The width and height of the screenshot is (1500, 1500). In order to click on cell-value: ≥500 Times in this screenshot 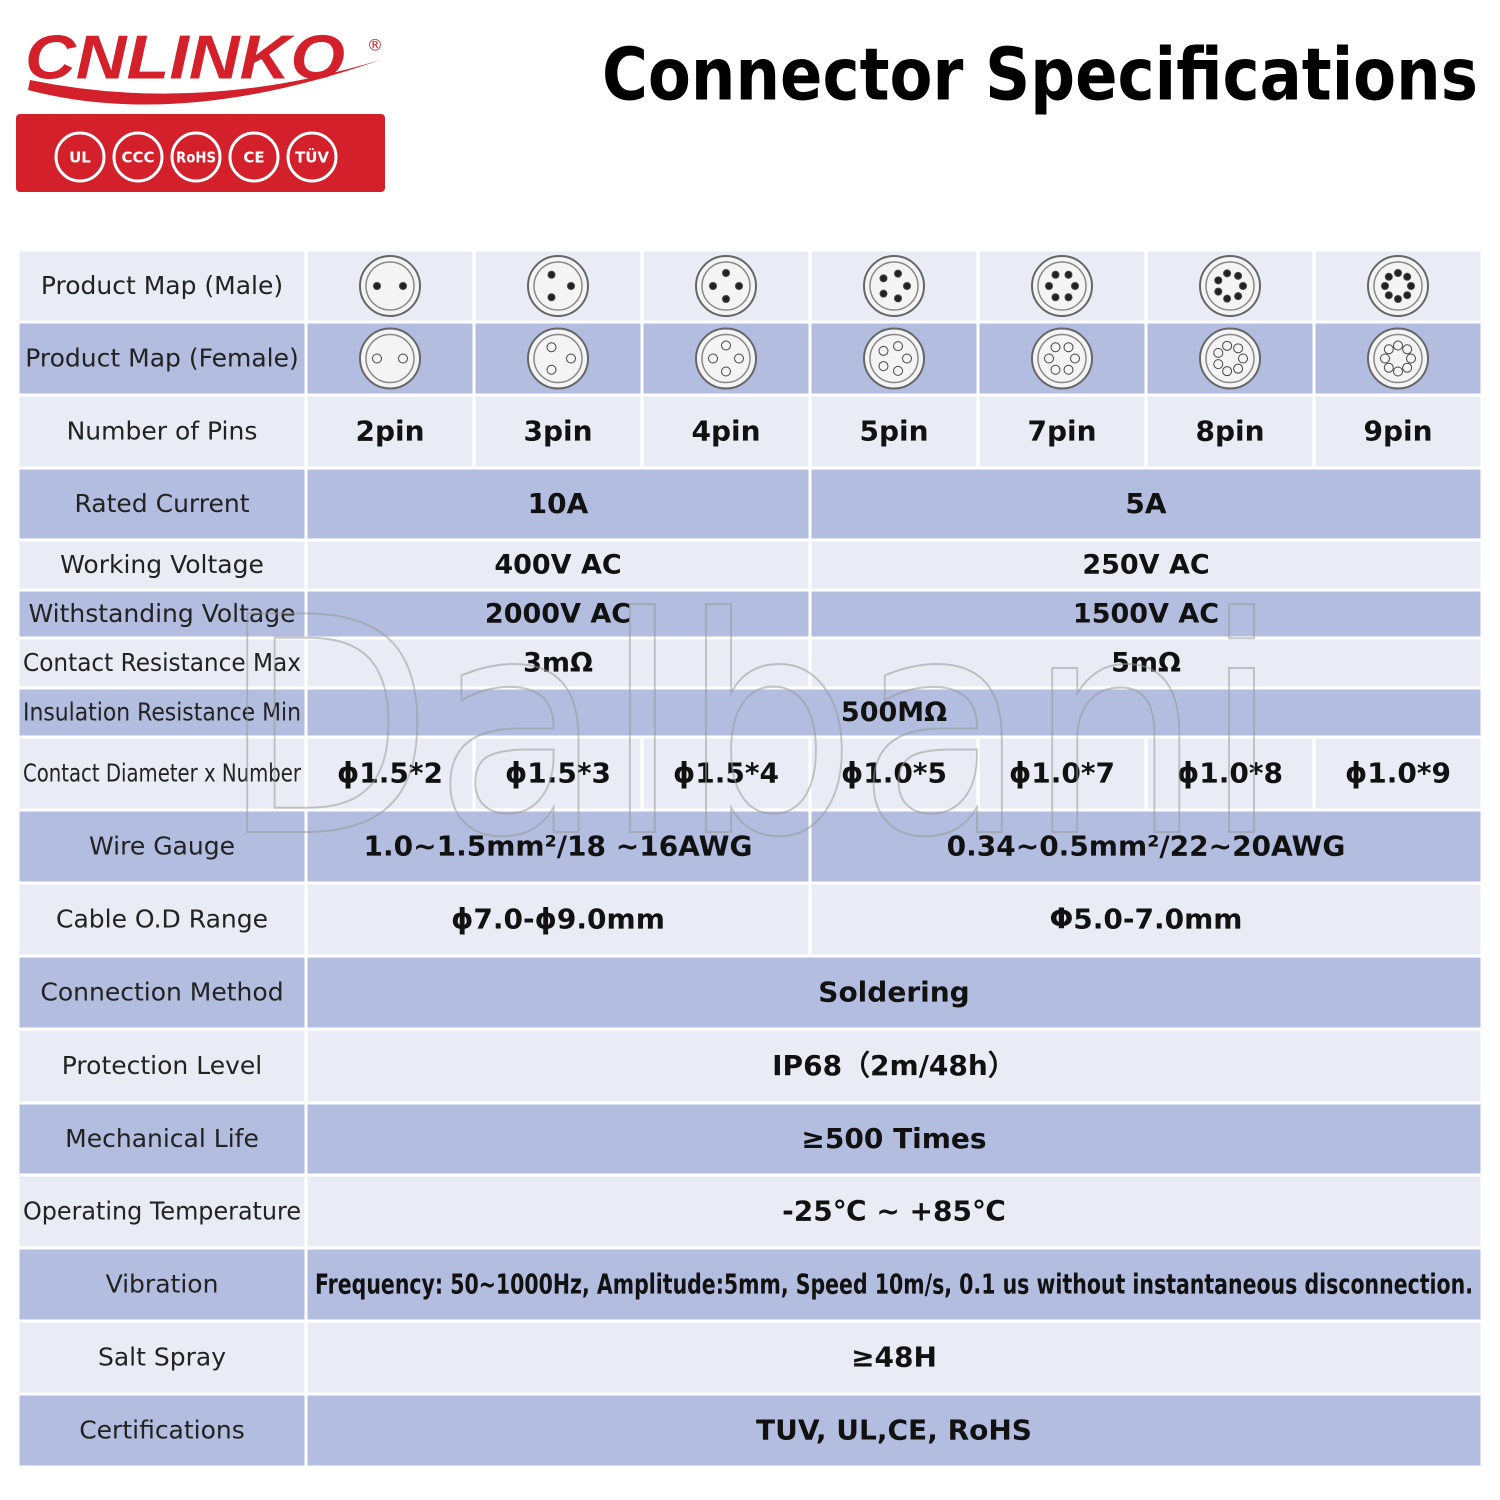, I will do `click(893, 1138)`.